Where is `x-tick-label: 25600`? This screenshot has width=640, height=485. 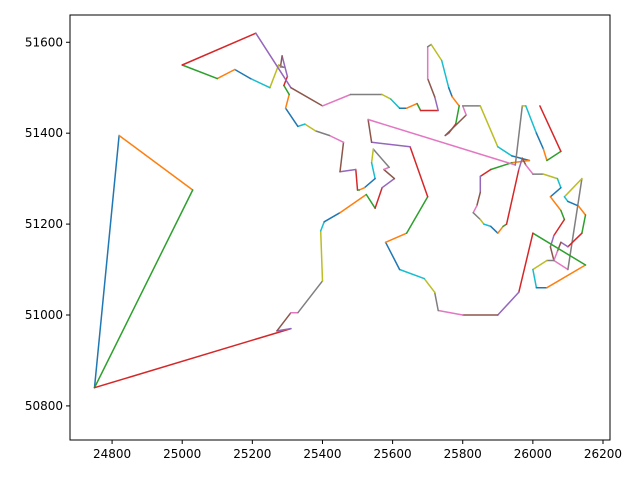
x-tick-label: 25600 is located at coordinates (393, 454).